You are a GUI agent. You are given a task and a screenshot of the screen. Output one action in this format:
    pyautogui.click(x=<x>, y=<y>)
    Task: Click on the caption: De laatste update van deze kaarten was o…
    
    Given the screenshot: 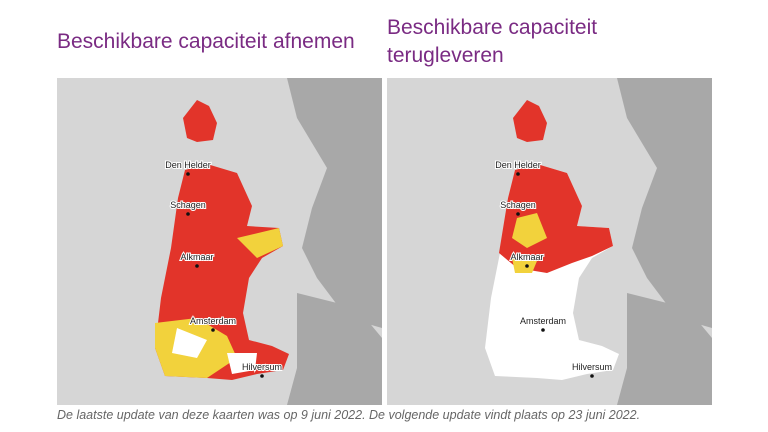 What is the action you would take?
    pyautogui.click(x=349, y=415)
    